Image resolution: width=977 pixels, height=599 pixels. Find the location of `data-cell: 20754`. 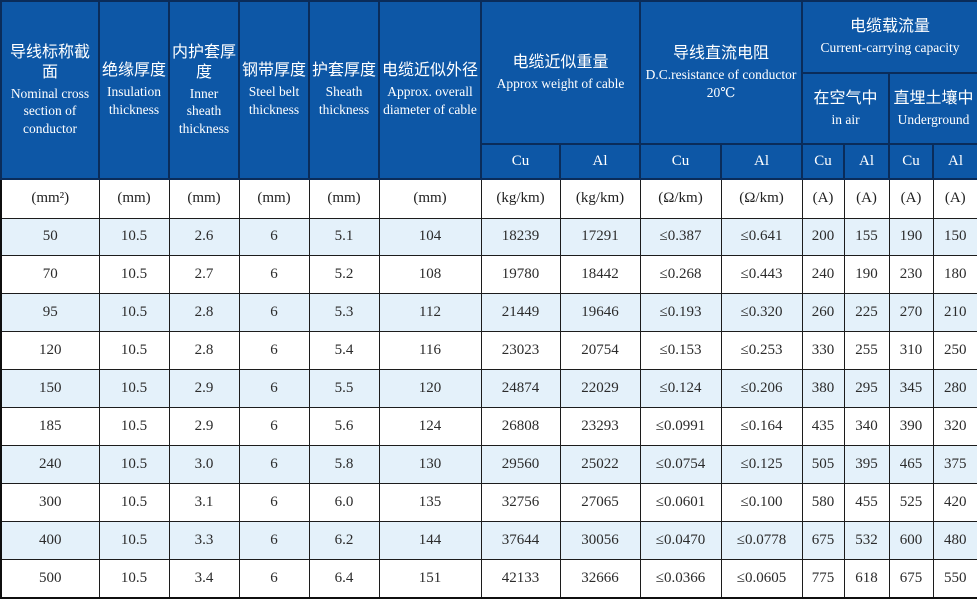

data-cell: 20754 is located at coordinates (600, 351).